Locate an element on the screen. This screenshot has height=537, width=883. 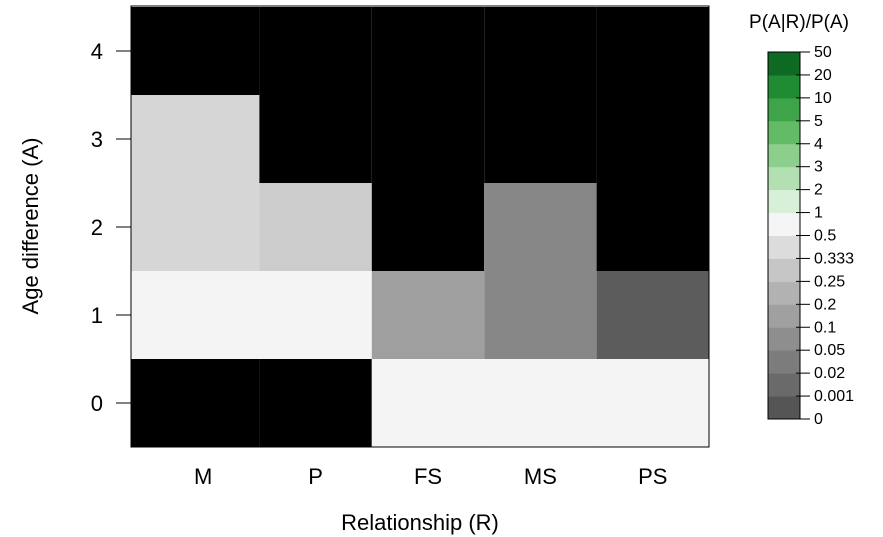
x-axis: M P FS MS PS is located at coordinates (430, 476).